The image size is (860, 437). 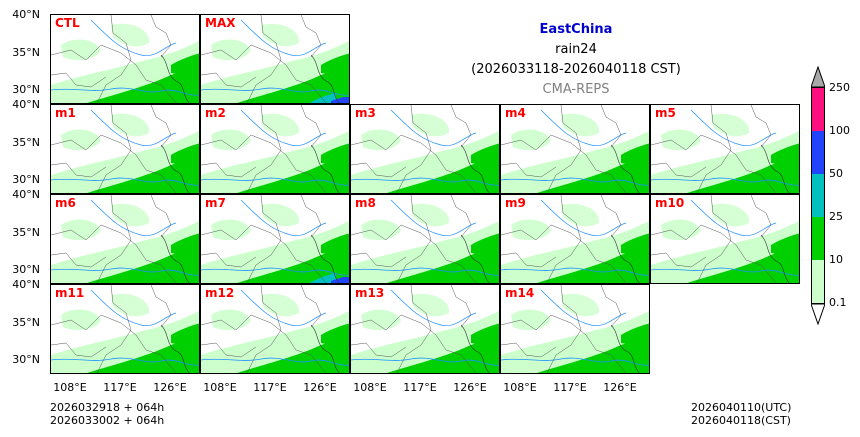 What do you see at coordinates (370, 293) in the screenshot?
I see `panel-label: m13` at bounding box center [370, 293].